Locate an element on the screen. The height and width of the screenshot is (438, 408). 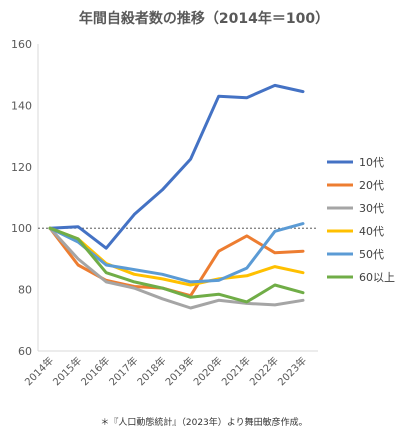
legend-label: 30代 is located at coordinates (371, 208).